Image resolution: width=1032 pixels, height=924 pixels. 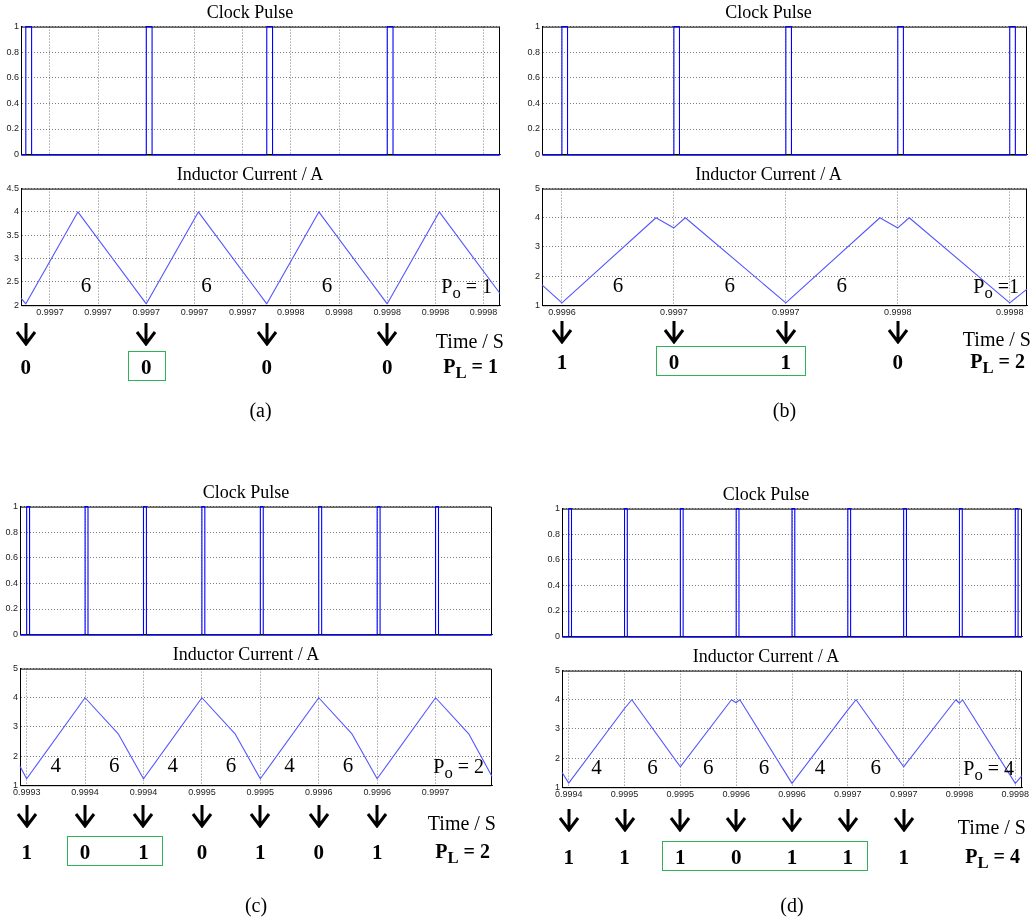 I want to click on y-tick-label: 4, so click(x=15, y=697).